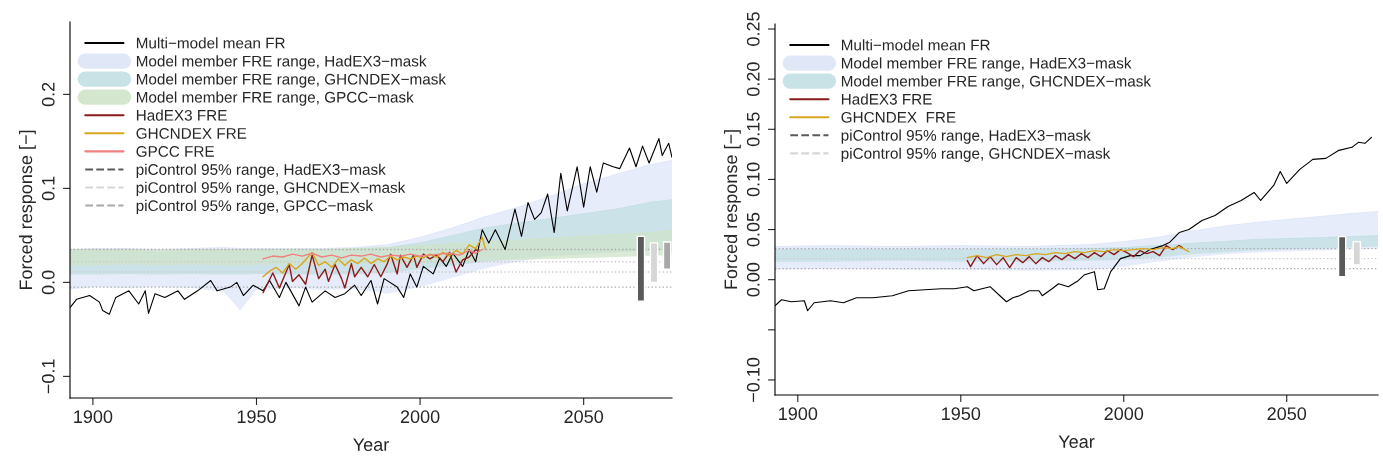 The height and width of the screenshot is (470, 1383). I want to click on y-tick-label: 0.20, so click(753, 79).